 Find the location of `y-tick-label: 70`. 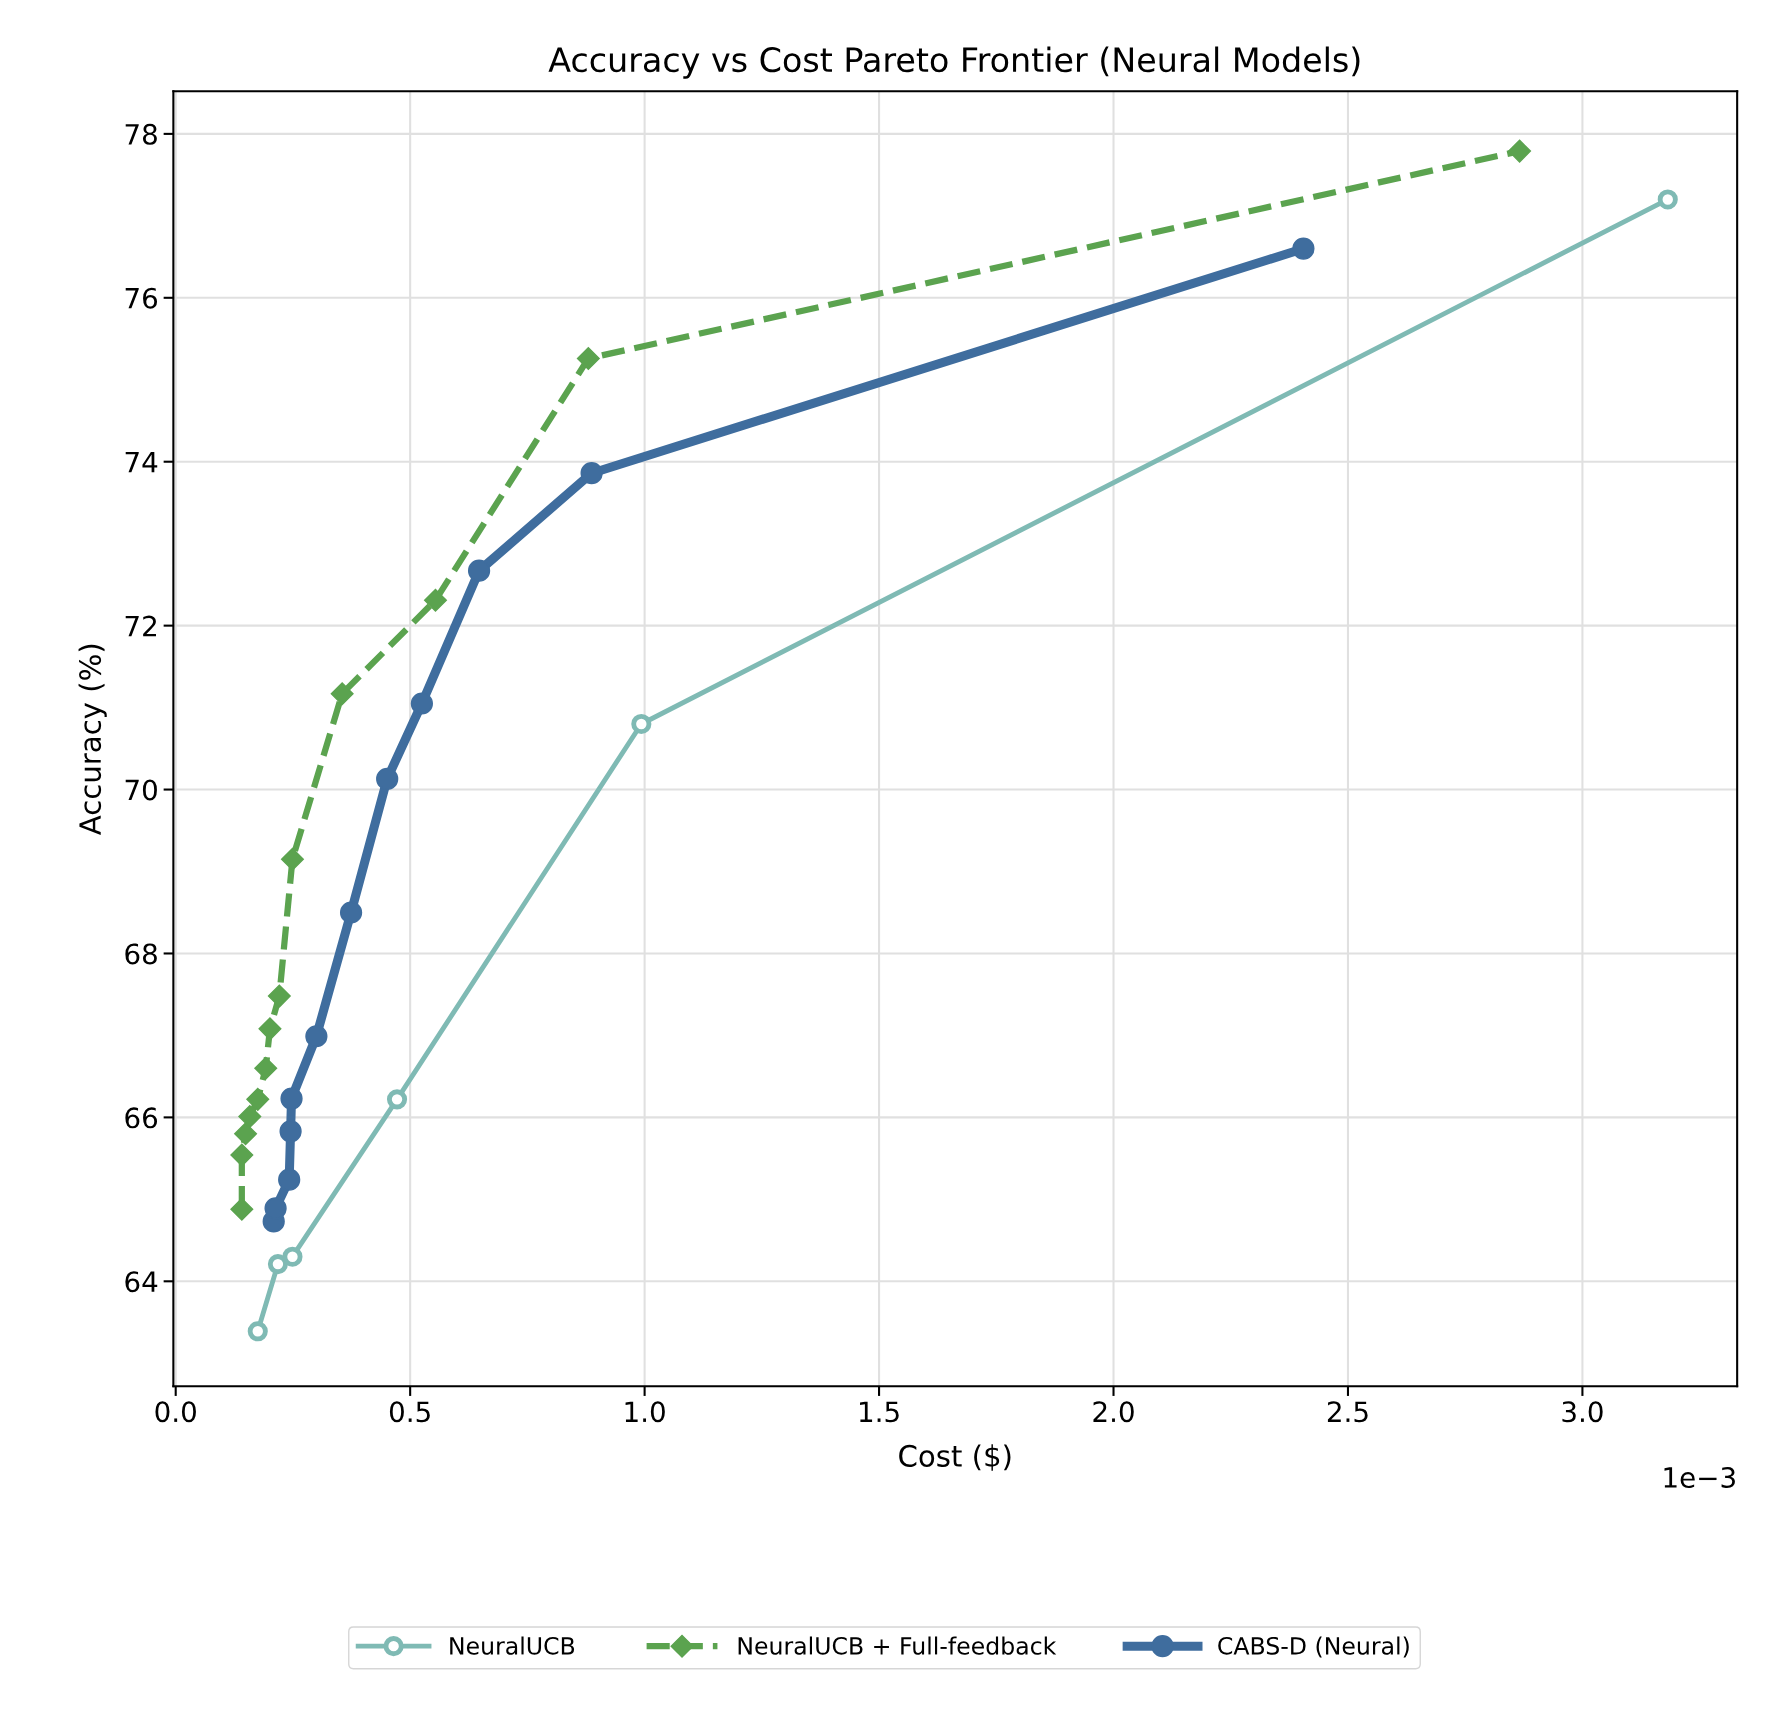

y-tick-label: 70 is located at coordinates (141, 790).